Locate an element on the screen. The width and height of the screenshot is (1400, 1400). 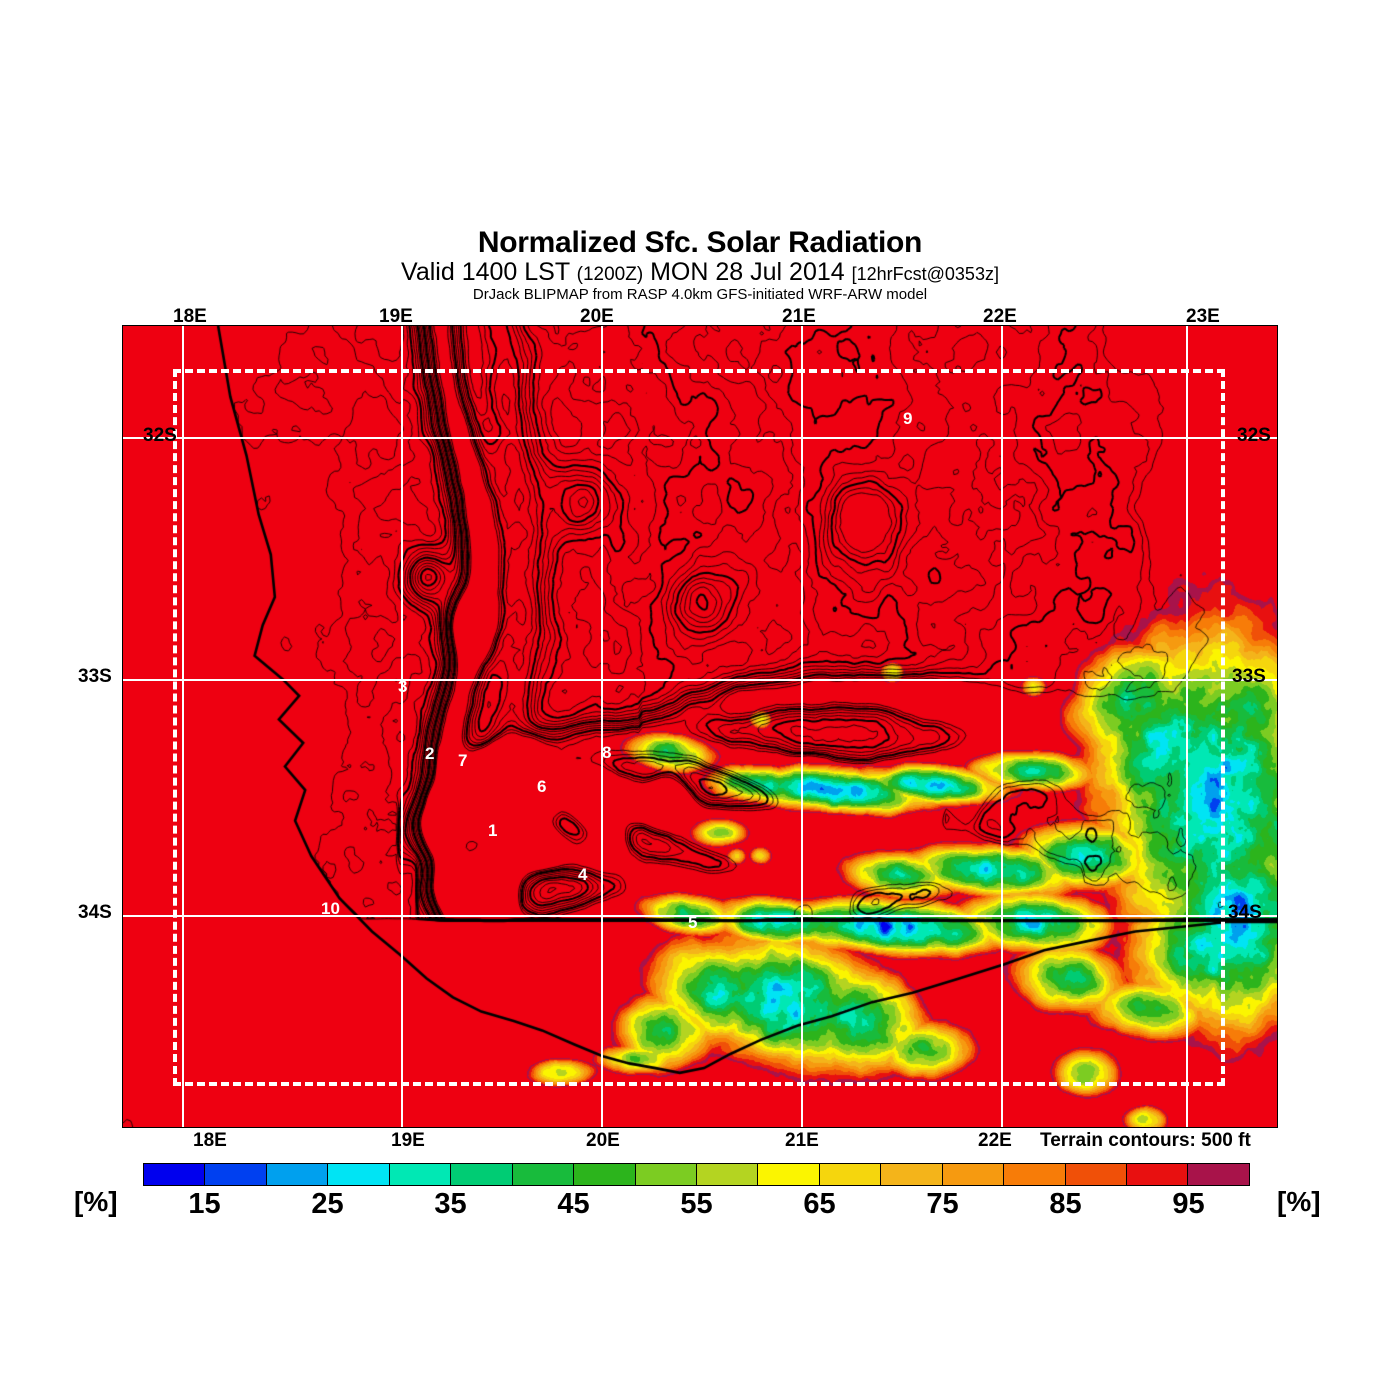
axis-label-lon-top-3: 21E is located at coordinates (799, 316).